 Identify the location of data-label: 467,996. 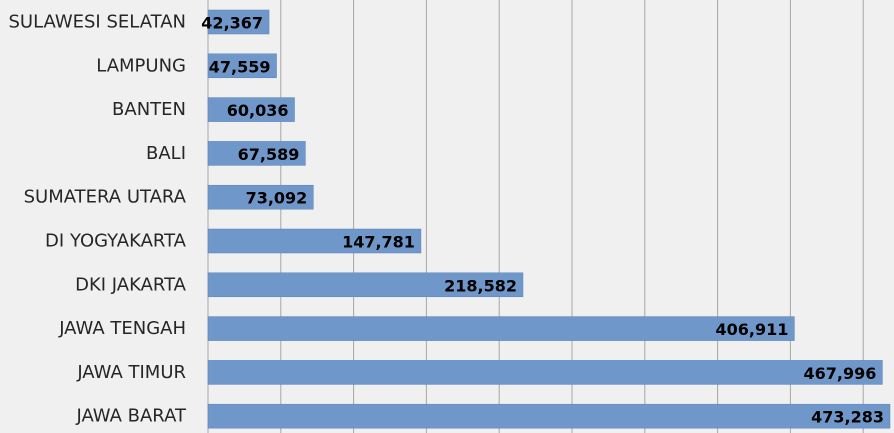
(840, 373).